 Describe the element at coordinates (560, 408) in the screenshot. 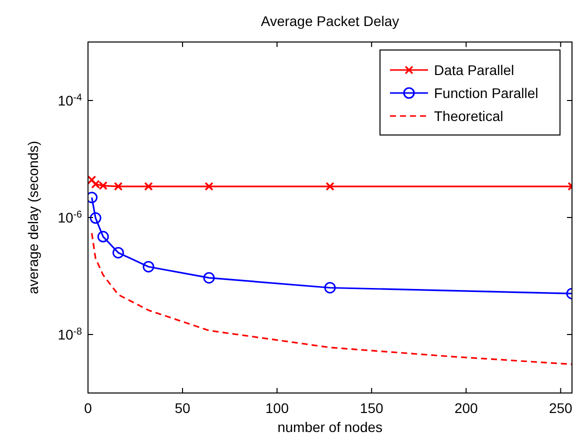

I see `x-tick-label: 250` at that location.